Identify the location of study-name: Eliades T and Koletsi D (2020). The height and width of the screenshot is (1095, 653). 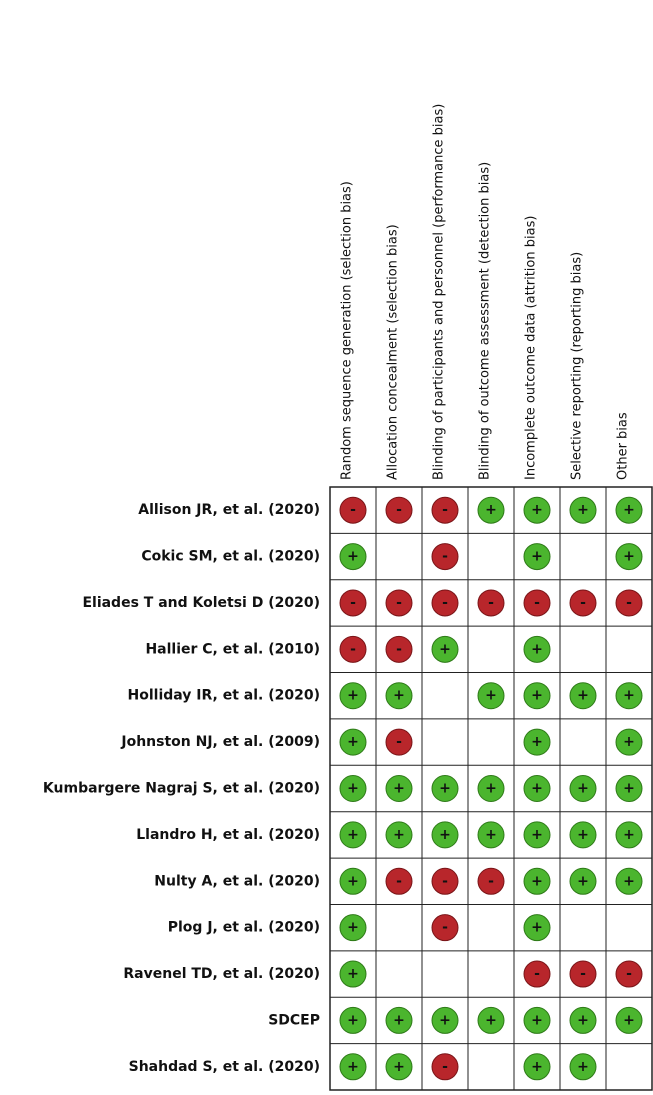
(201, 603).